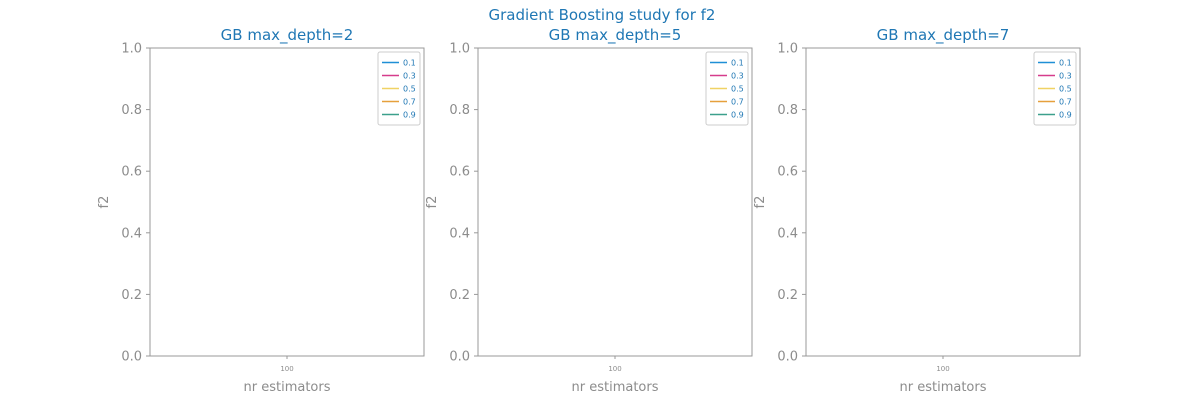 The height and width of the screenshot is (405, 1200). I want to click on chart-title: GB max_depth=7, so click(943, 35).